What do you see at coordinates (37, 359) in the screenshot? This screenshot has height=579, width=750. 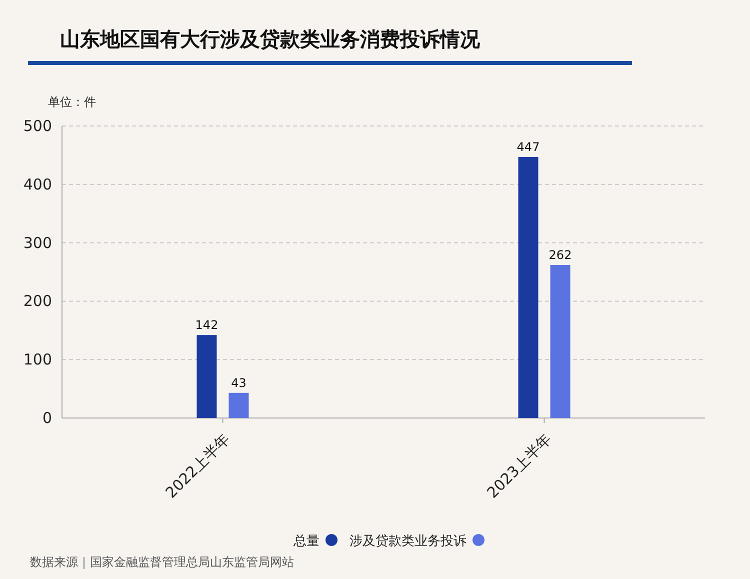 I see `y-tick-label: 100` at bounding box center [37, 359].